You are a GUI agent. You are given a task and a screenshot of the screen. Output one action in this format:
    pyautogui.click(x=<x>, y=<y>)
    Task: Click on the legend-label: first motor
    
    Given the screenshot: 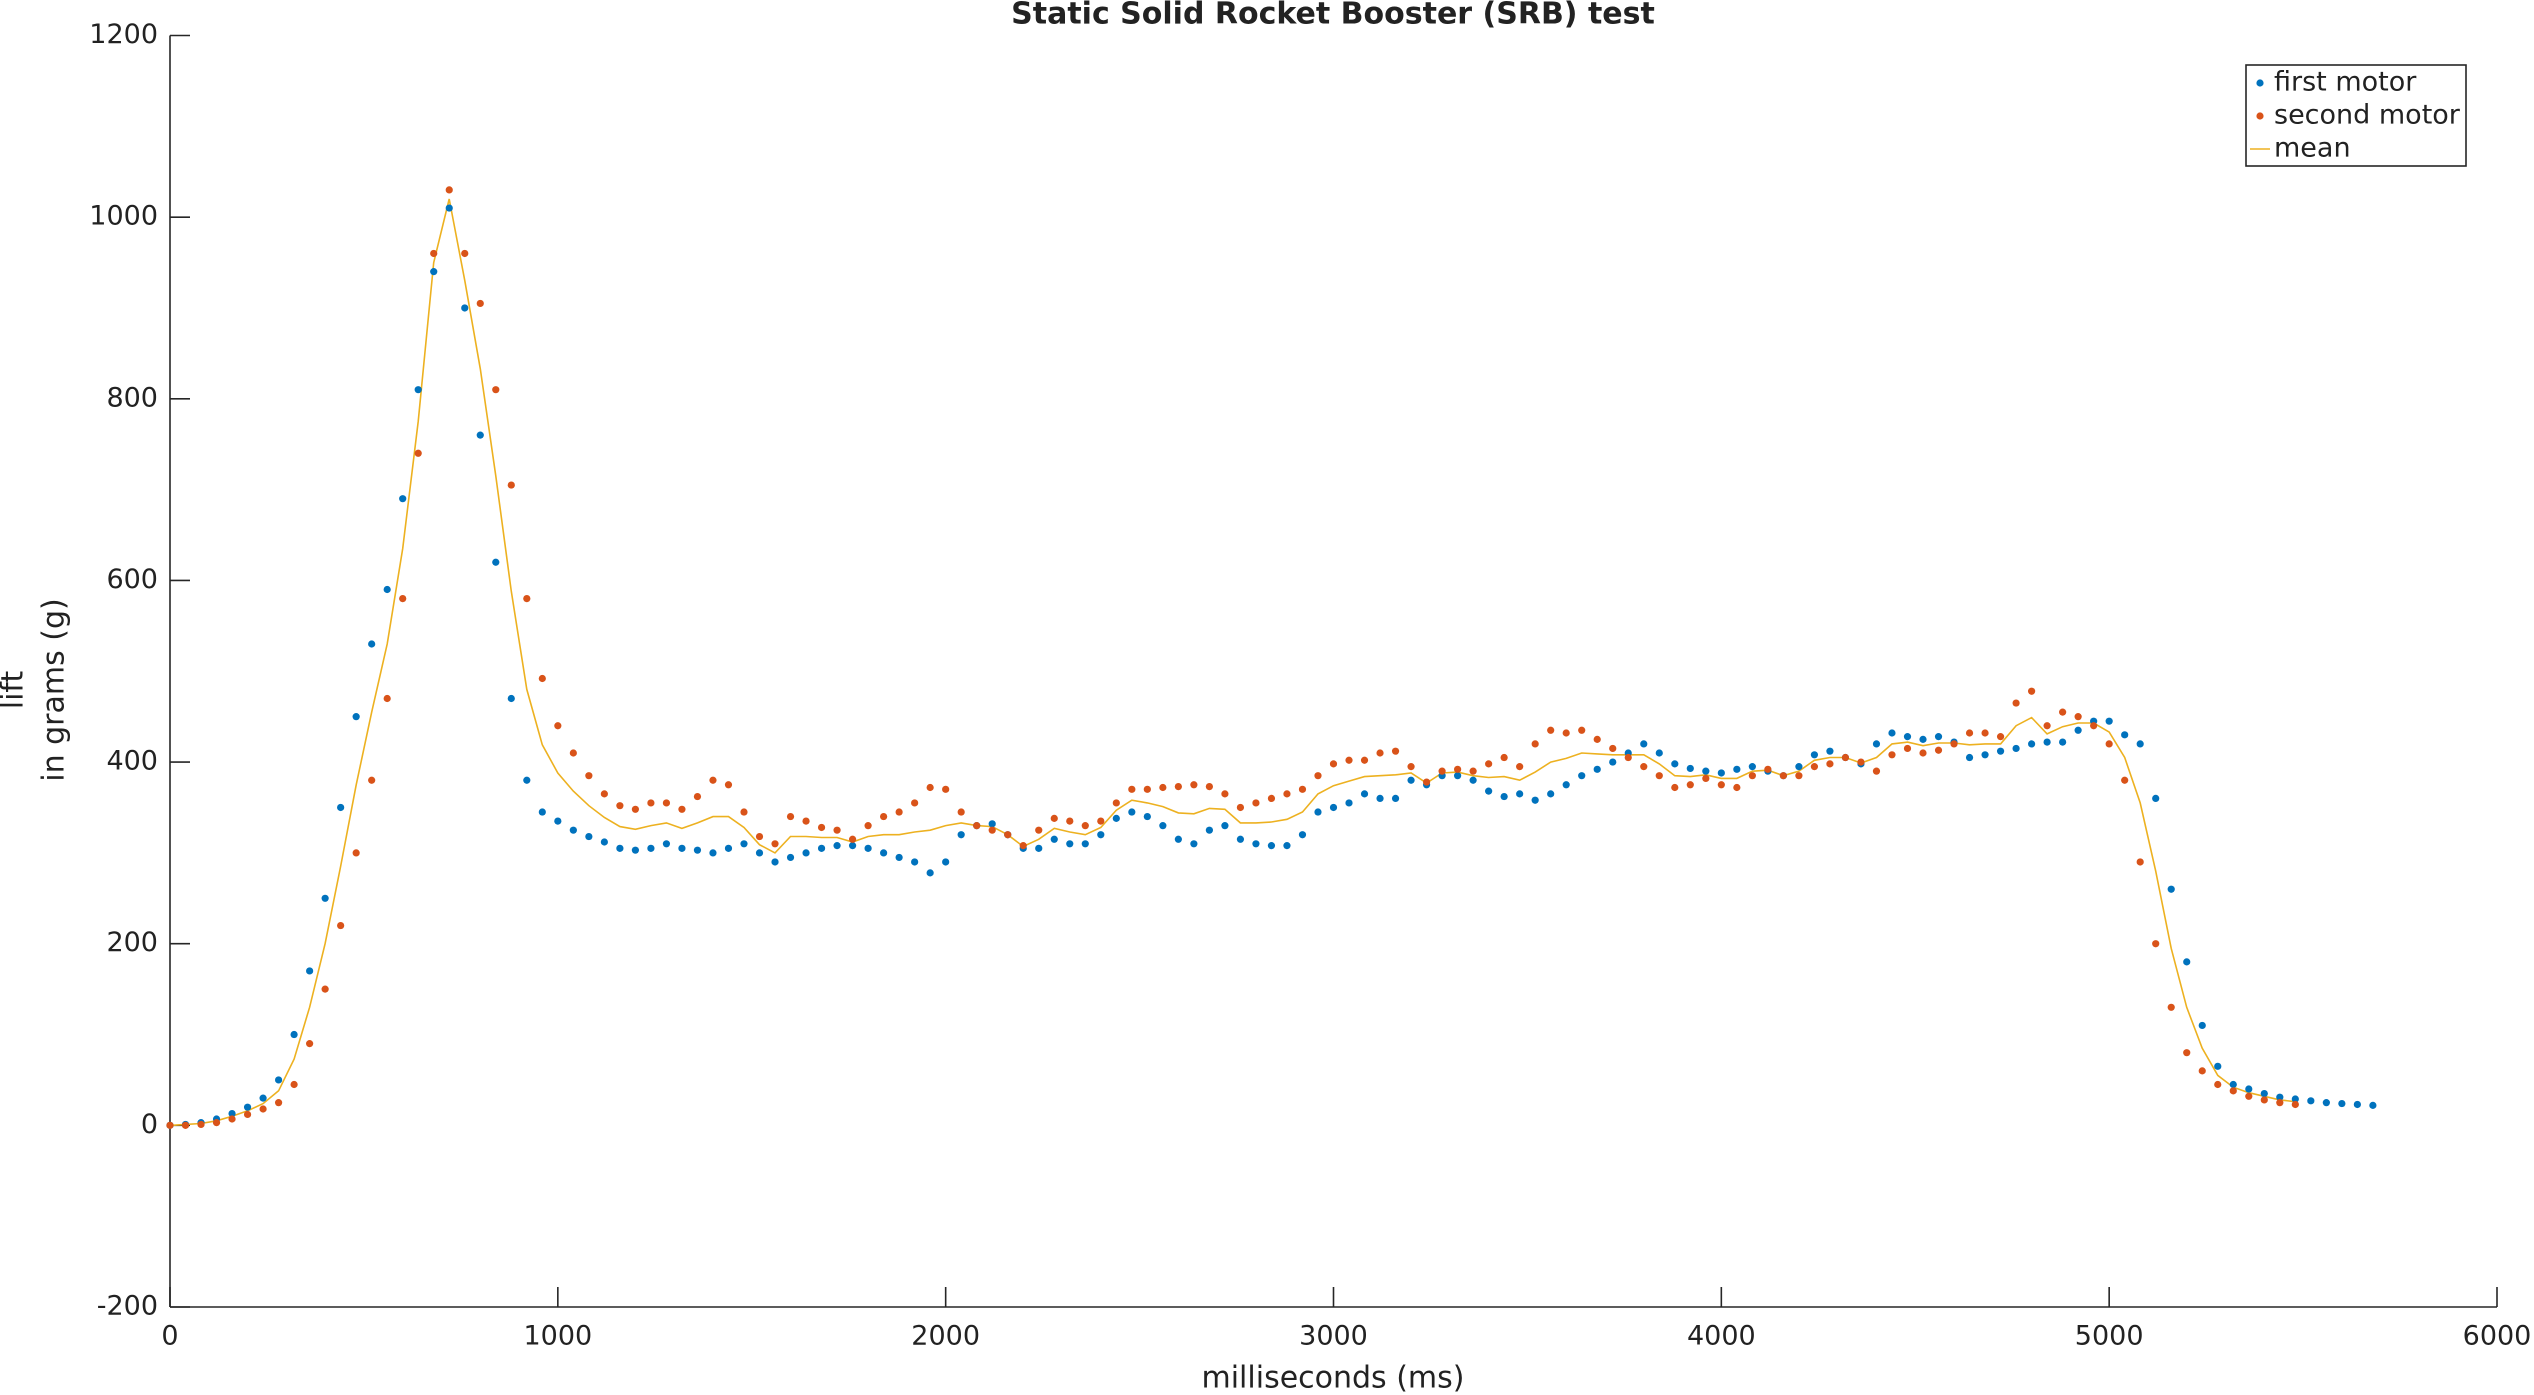 What is the action you would take?
    pyautogui.click(x=2345, y=82)
    